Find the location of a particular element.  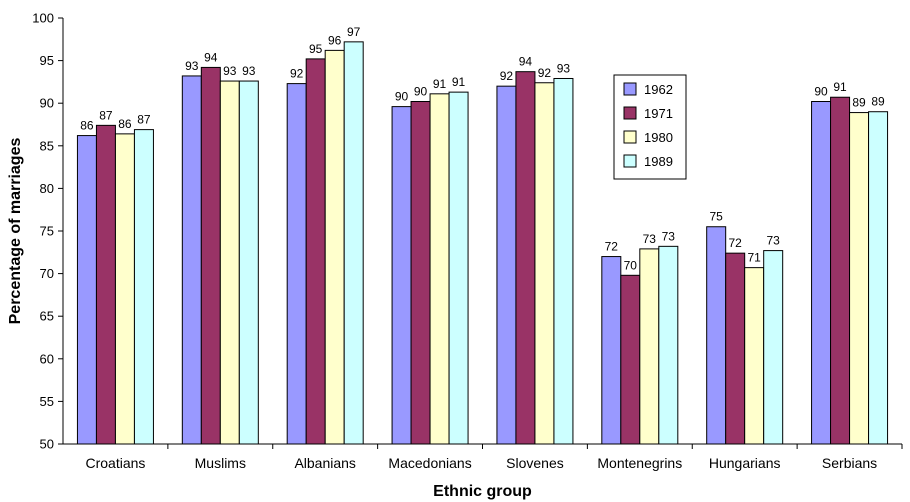

y-tick-label: 85 is located at coordinates (47, 145).